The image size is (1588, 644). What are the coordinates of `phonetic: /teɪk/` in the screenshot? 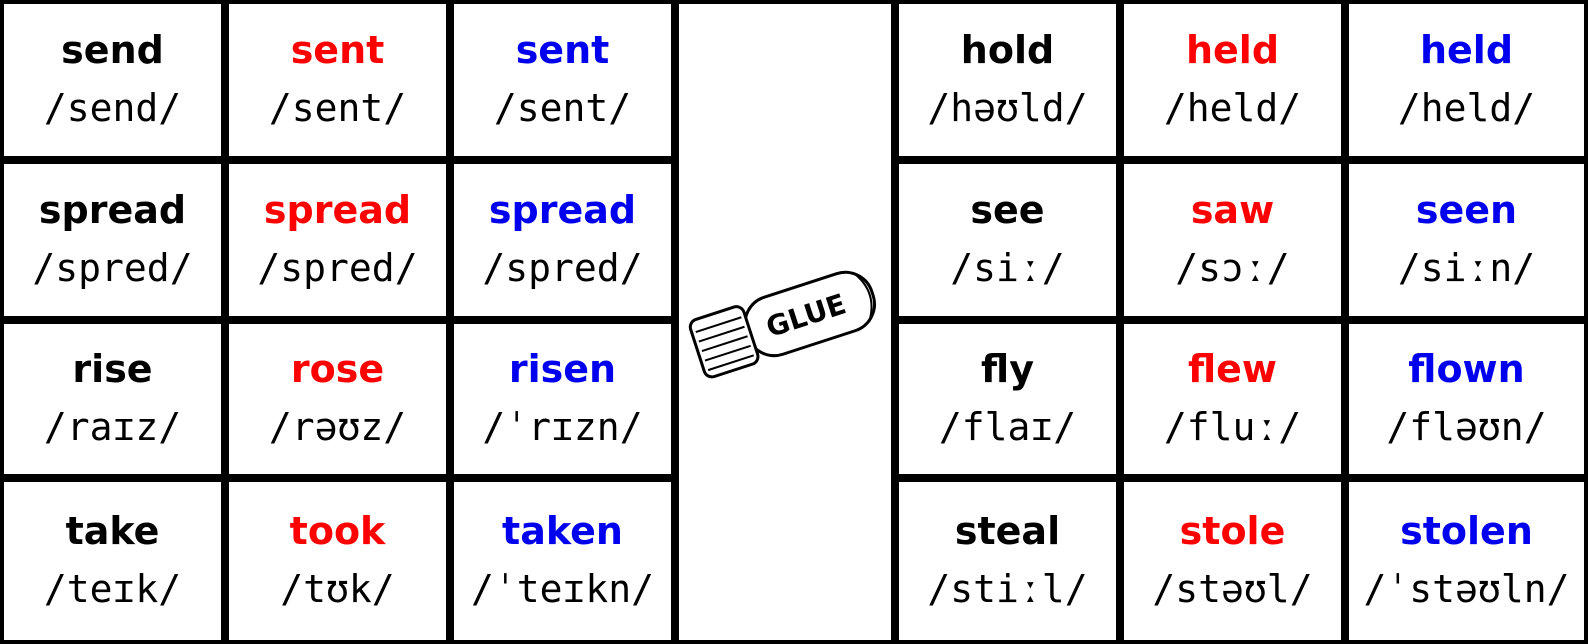 It's located at (112, 589).